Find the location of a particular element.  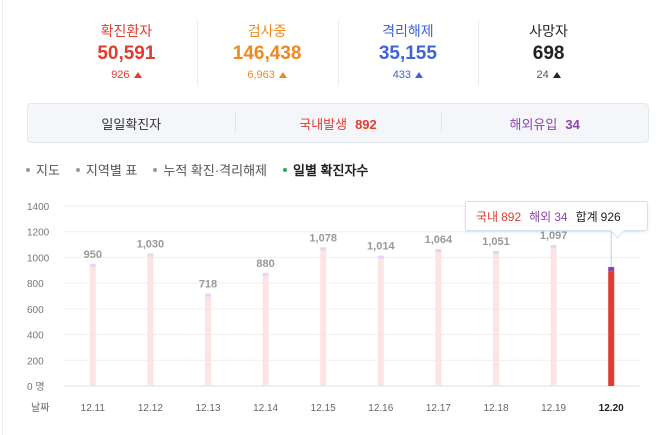

data-label: 1,064 is located at coordinates (439, 240).